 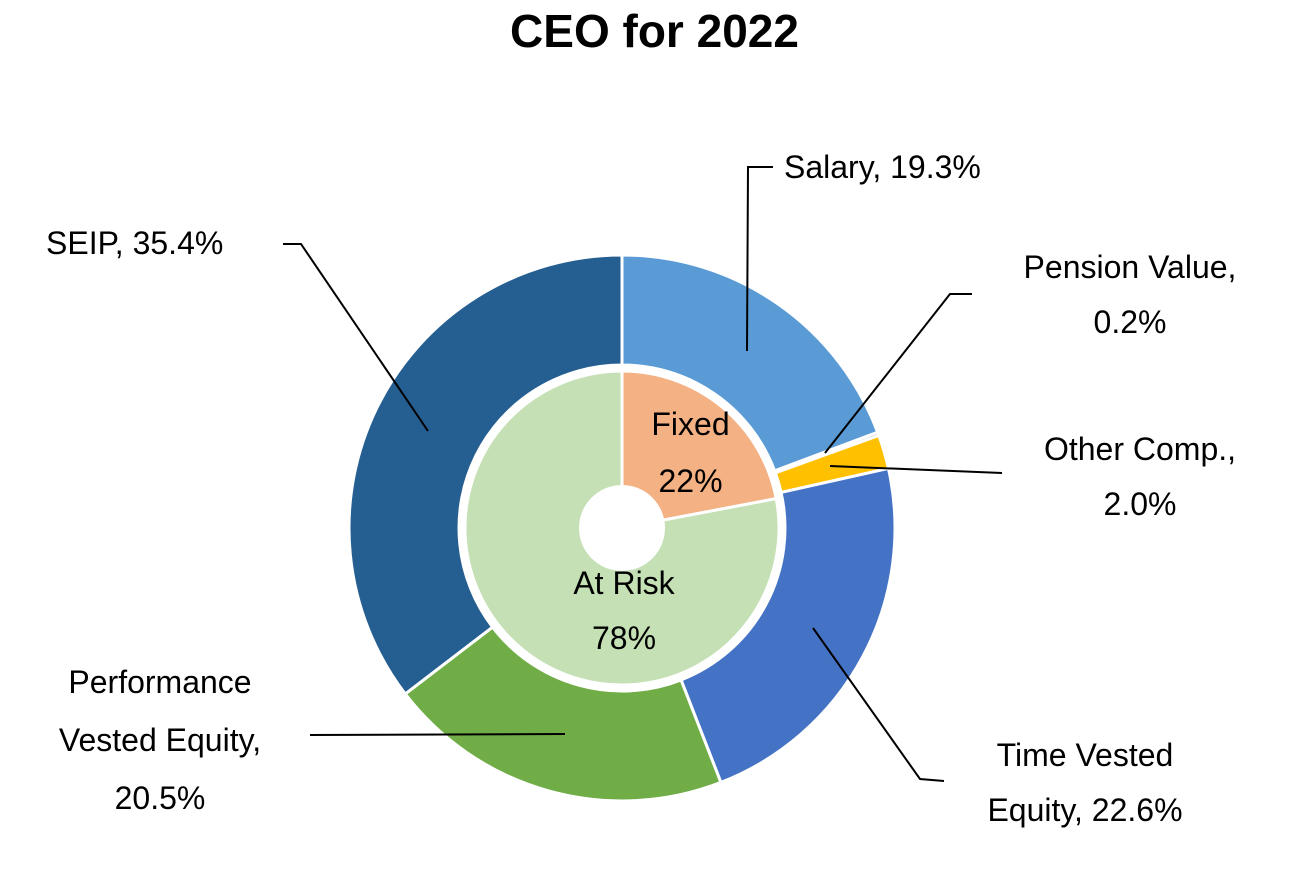 I want to click on label-pve-line2: Vested Equity,, so click(x=160, y=740).